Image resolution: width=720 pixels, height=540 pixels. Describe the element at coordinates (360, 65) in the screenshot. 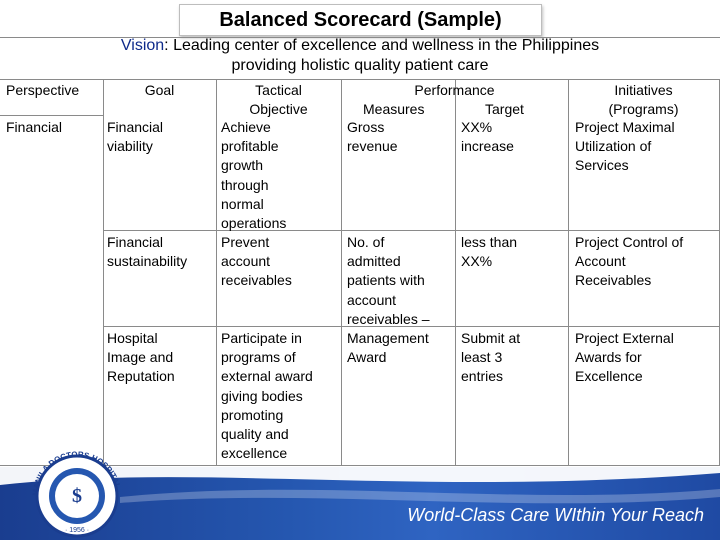

I see `vision-line-2: providing holistic quality patient care` at that location.